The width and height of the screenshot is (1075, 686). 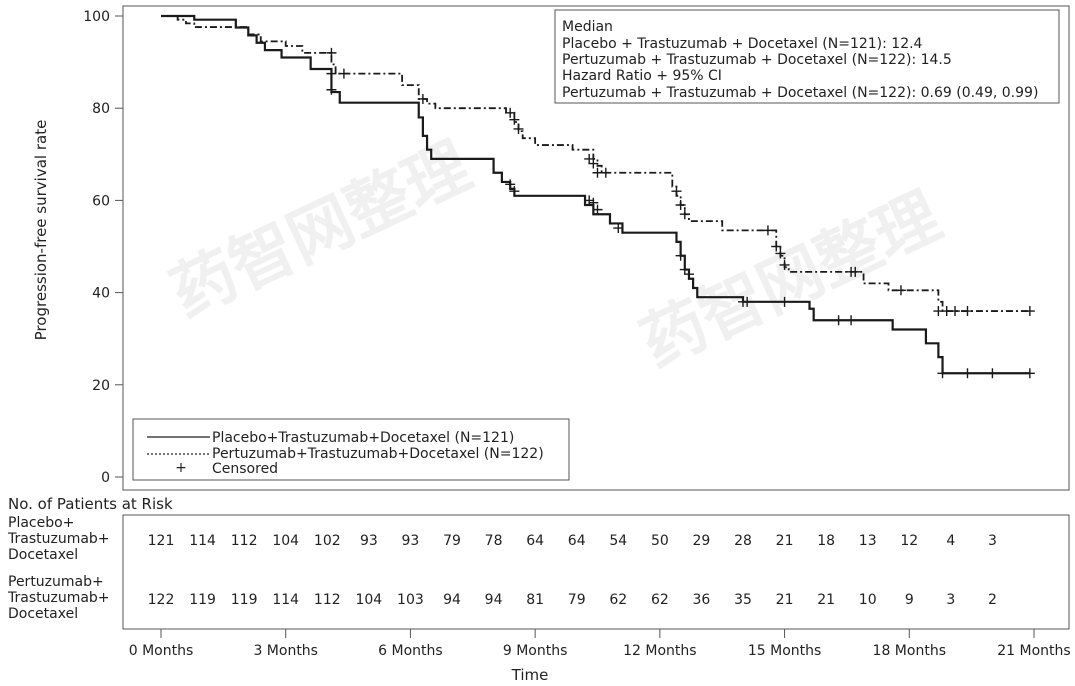 I want to click on risk-value: 54, so click(x=618, y=541).